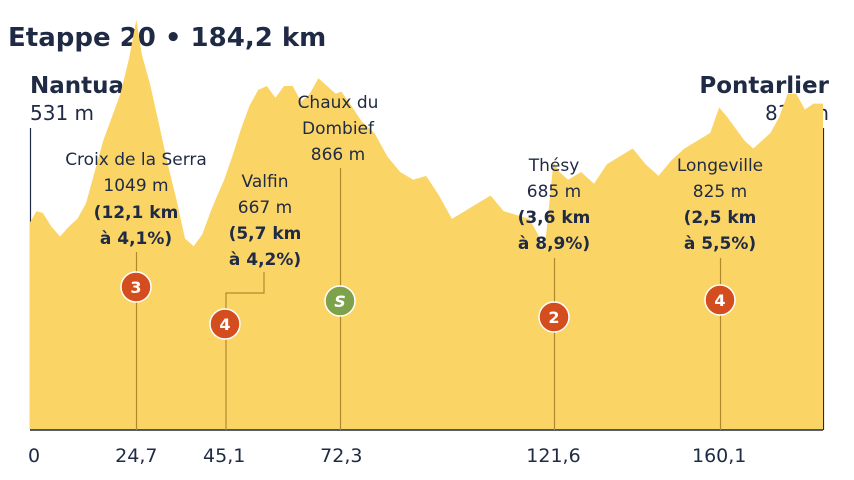  I want to click on climb-gradient: à 5,5%), so click(720, 244).